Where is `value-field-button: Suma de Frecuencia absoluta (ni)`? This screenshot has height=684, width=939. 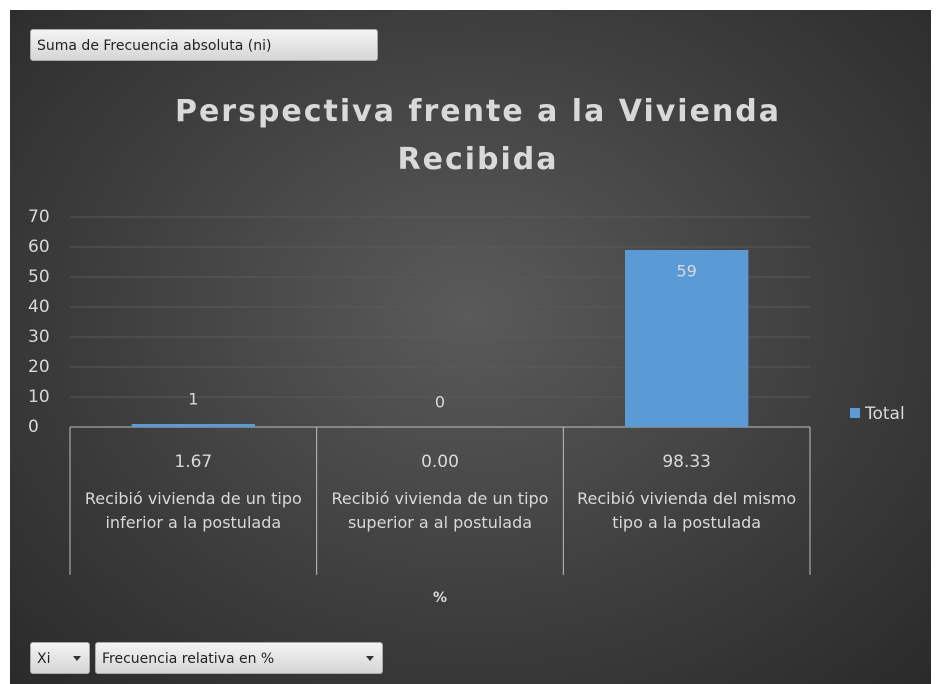
value-field-button: Suma de Frecuencia absoluta (ni) is located at coordinates (204, 45).